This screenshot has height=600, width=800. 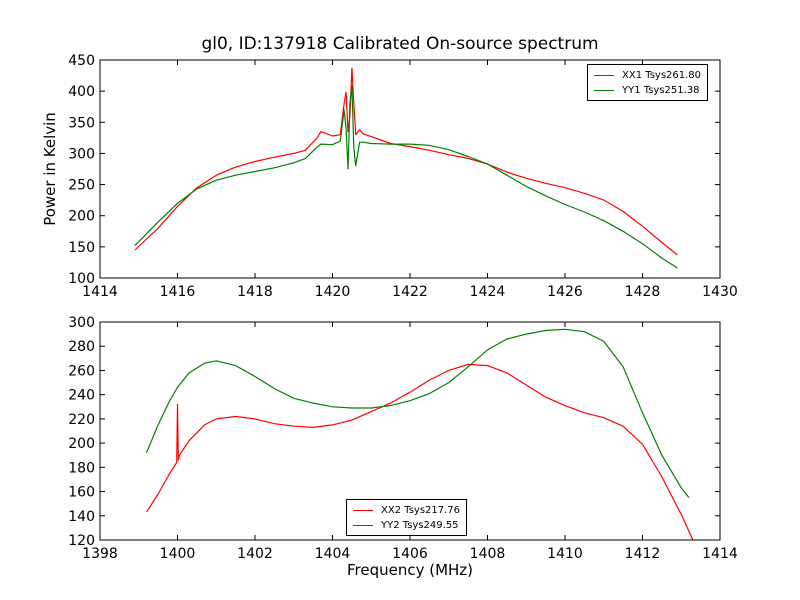 What do you see at coordinates (81, 279) in the screenshot?
I see `y-tick-label: 100` at bounding box center [81, 279].